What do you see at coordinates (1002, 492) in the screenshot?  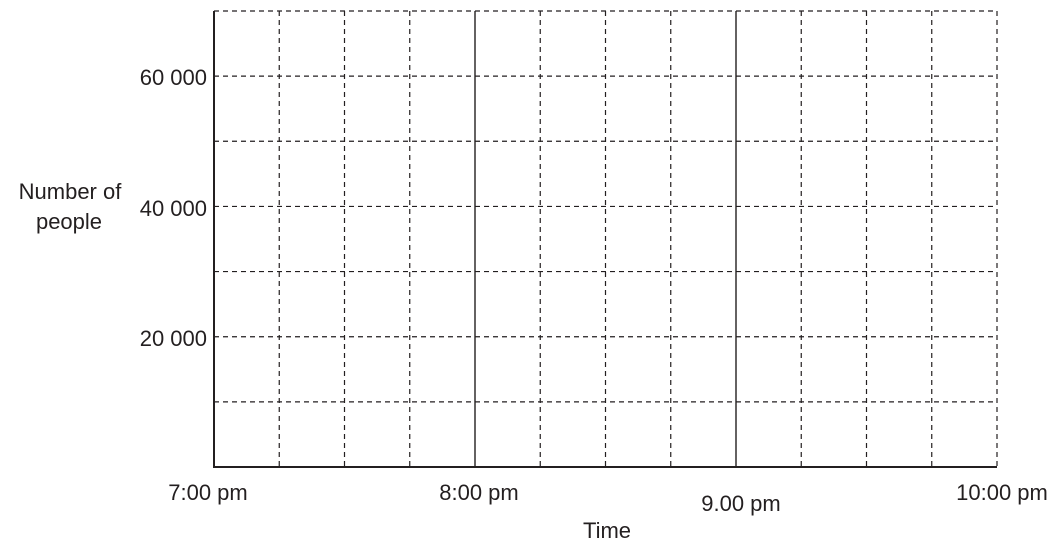 I see `x-tick-label: 10:00 pm` at bounding box center [1002, 492].